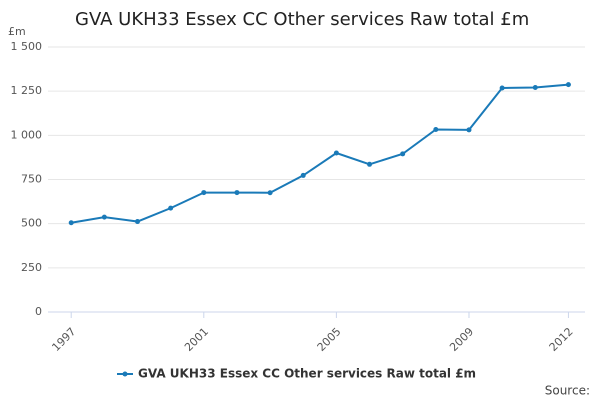 The width and height of the screenshot is (600, 400). I want to click on y-tick-label: 0, so click(38, 311).